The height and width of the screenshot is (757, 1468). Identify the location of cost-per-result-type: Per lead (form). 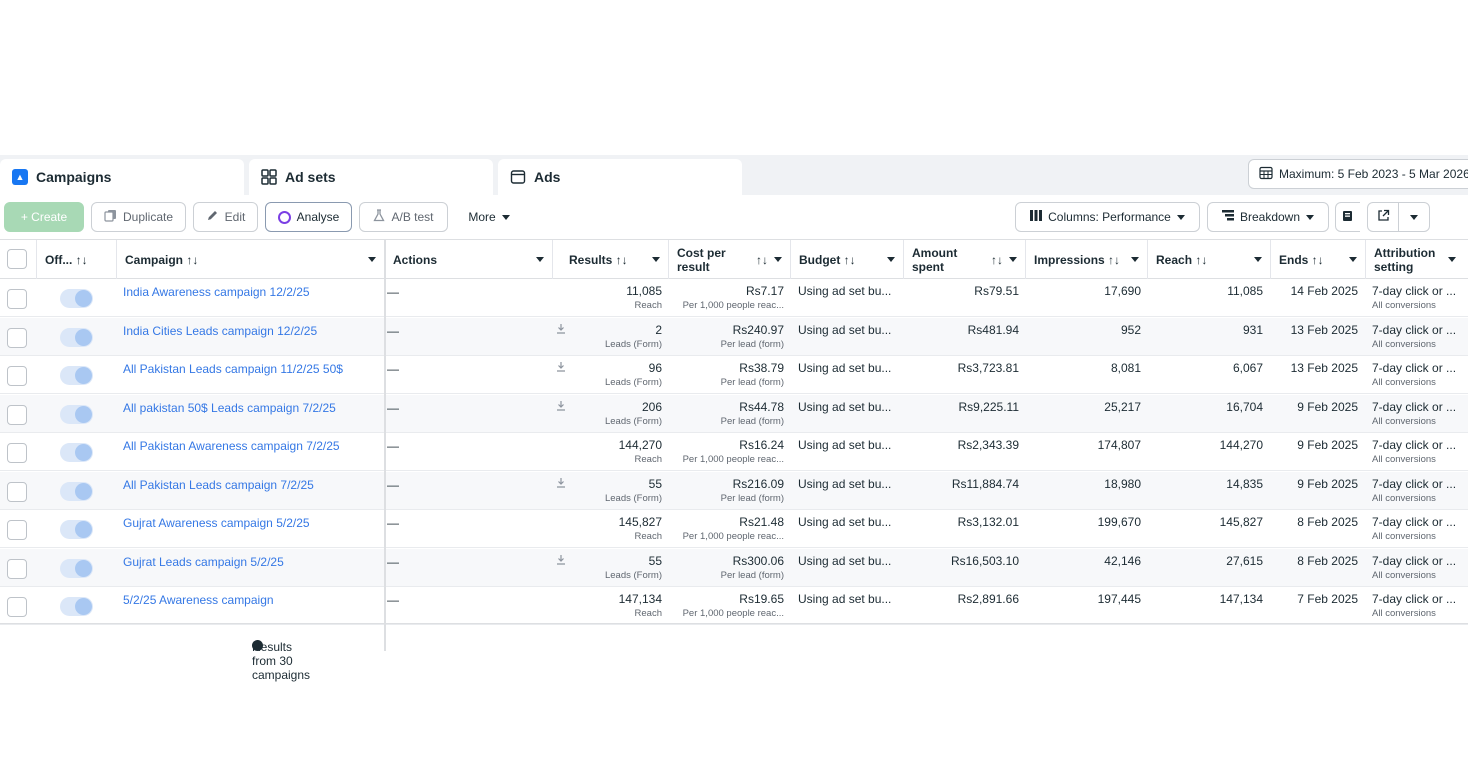
(752, 498).